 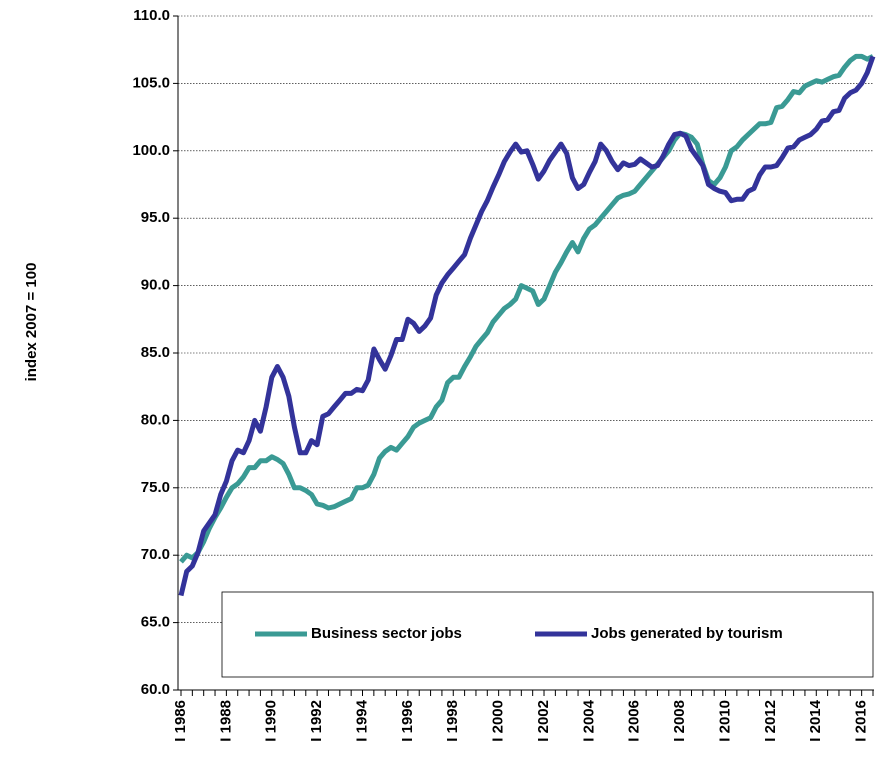 What do you see at coordinates (316, 721) in the screenshot?
I see `x-tick-label: I 1992` at bounding box center [316, 721].